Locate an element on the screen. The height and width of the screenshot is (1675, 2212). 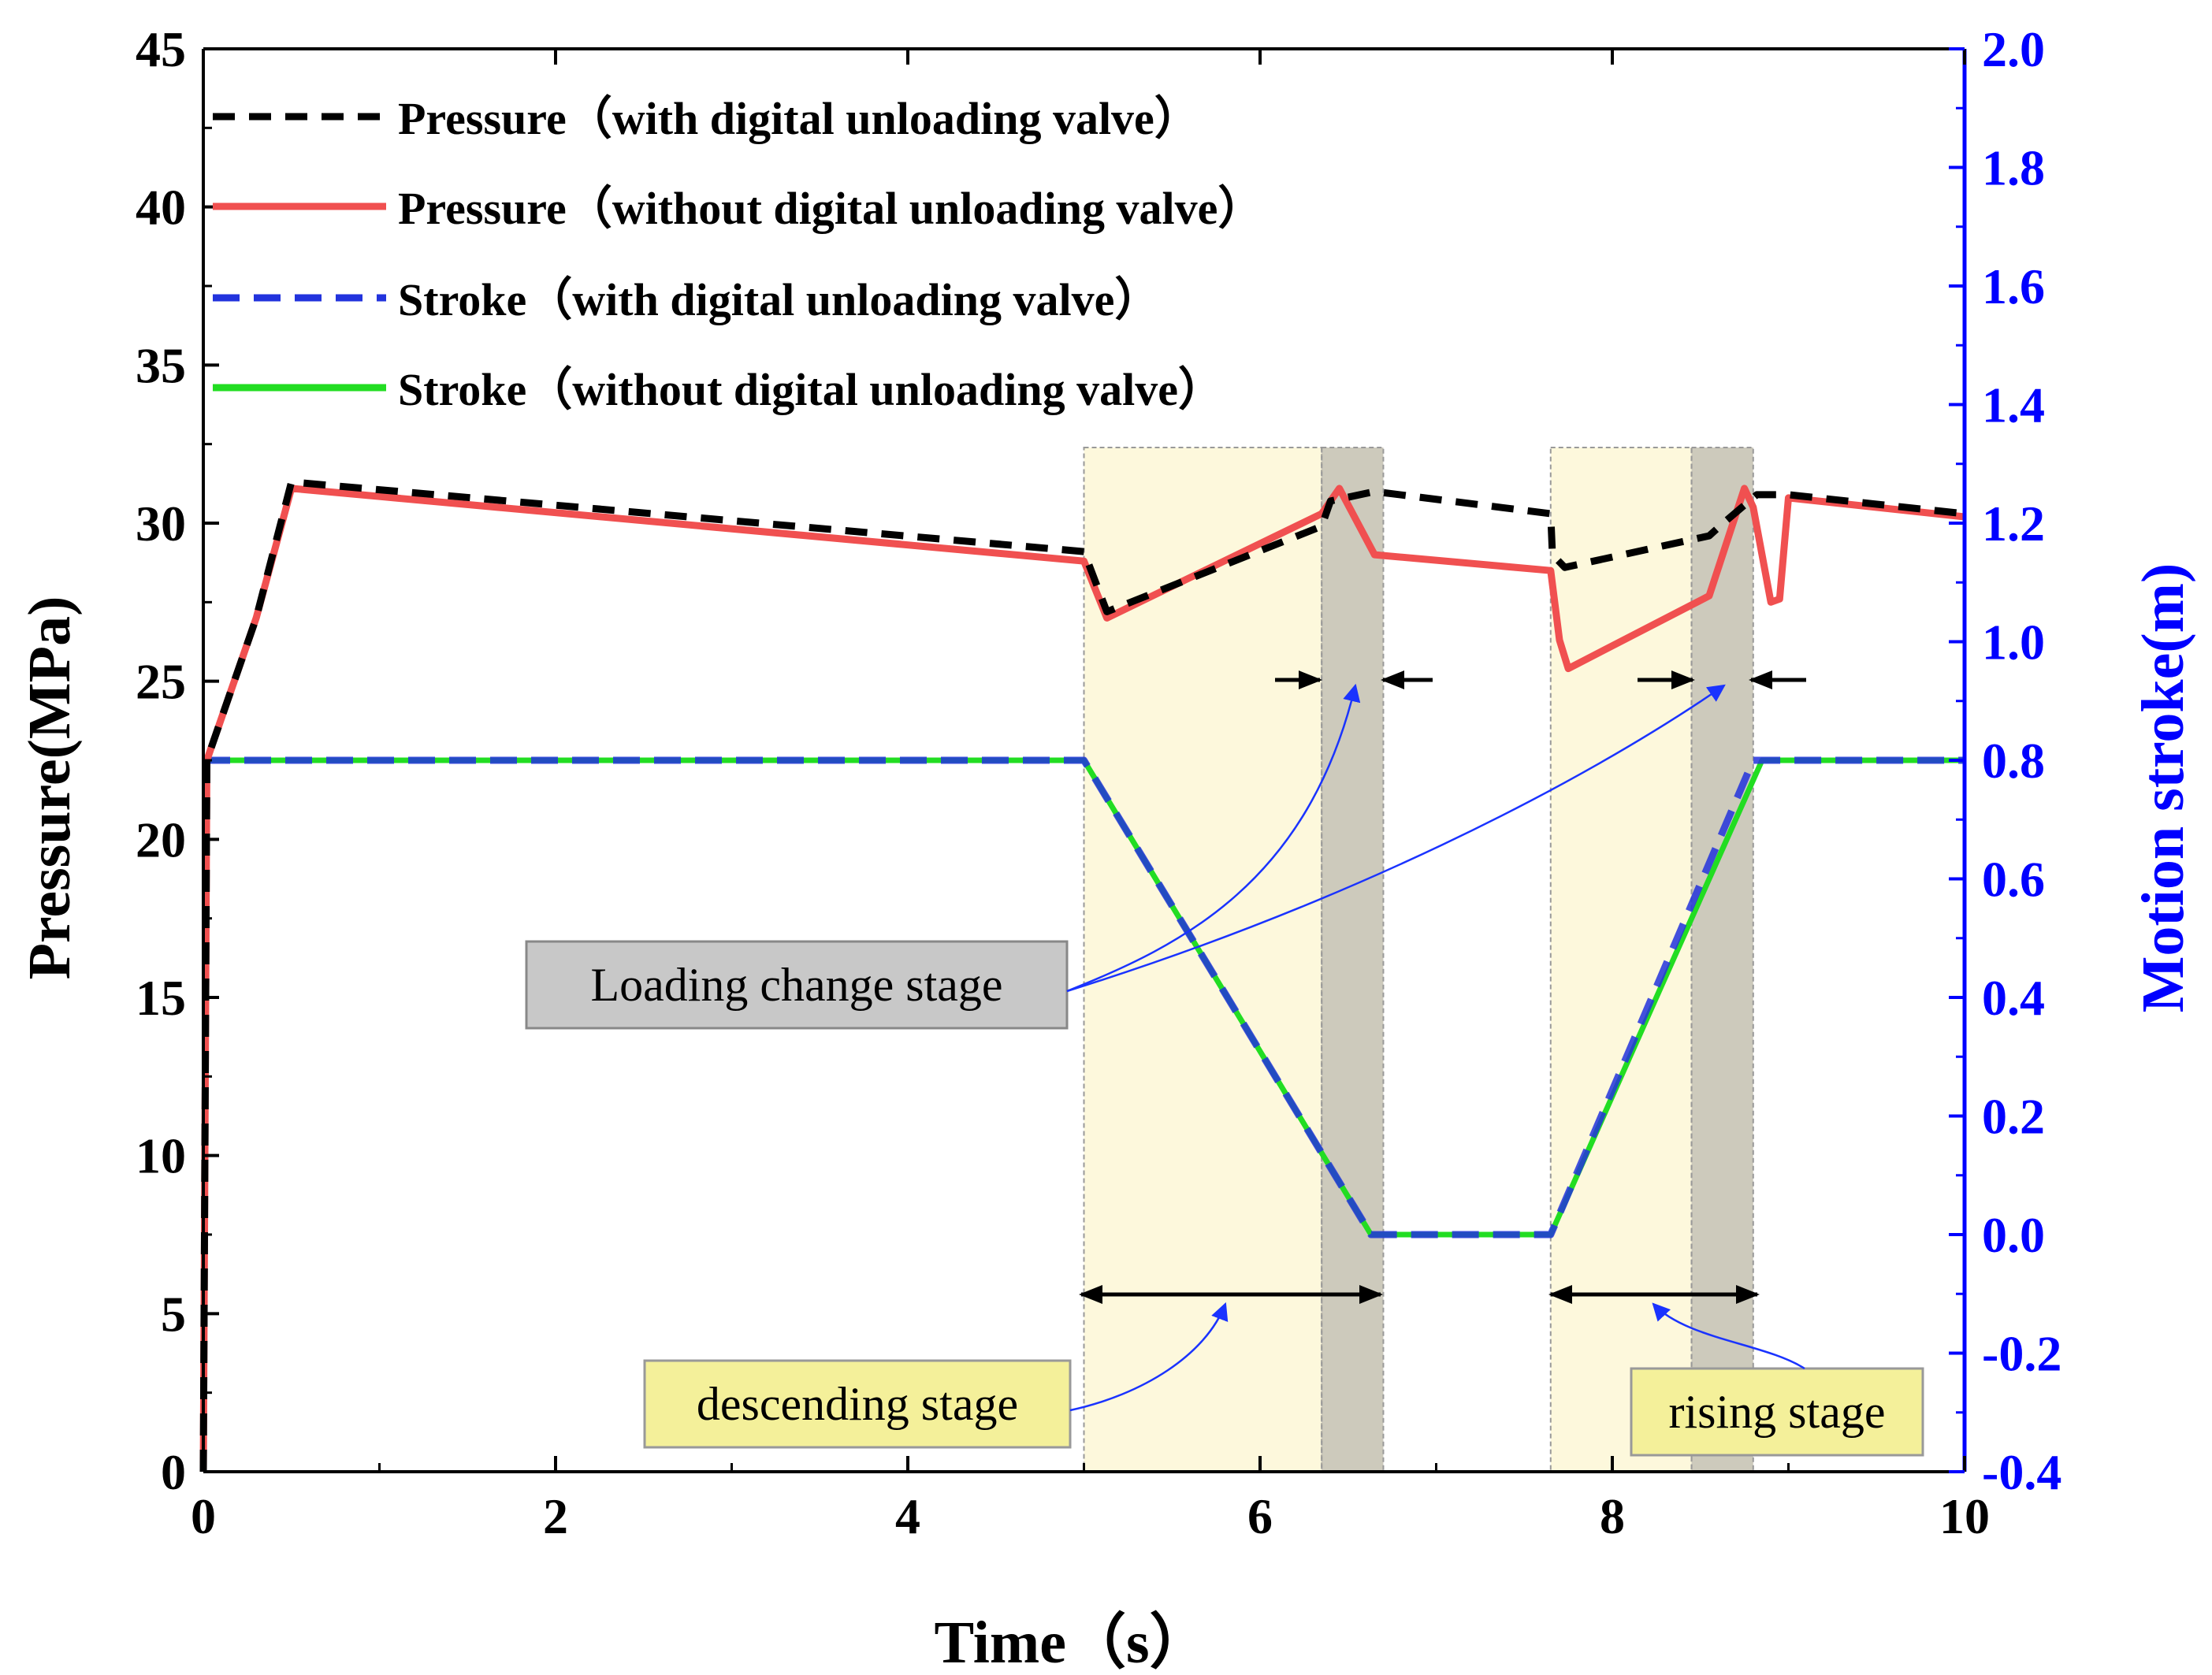
leader-descending is located at coordinates (1149, 1357).